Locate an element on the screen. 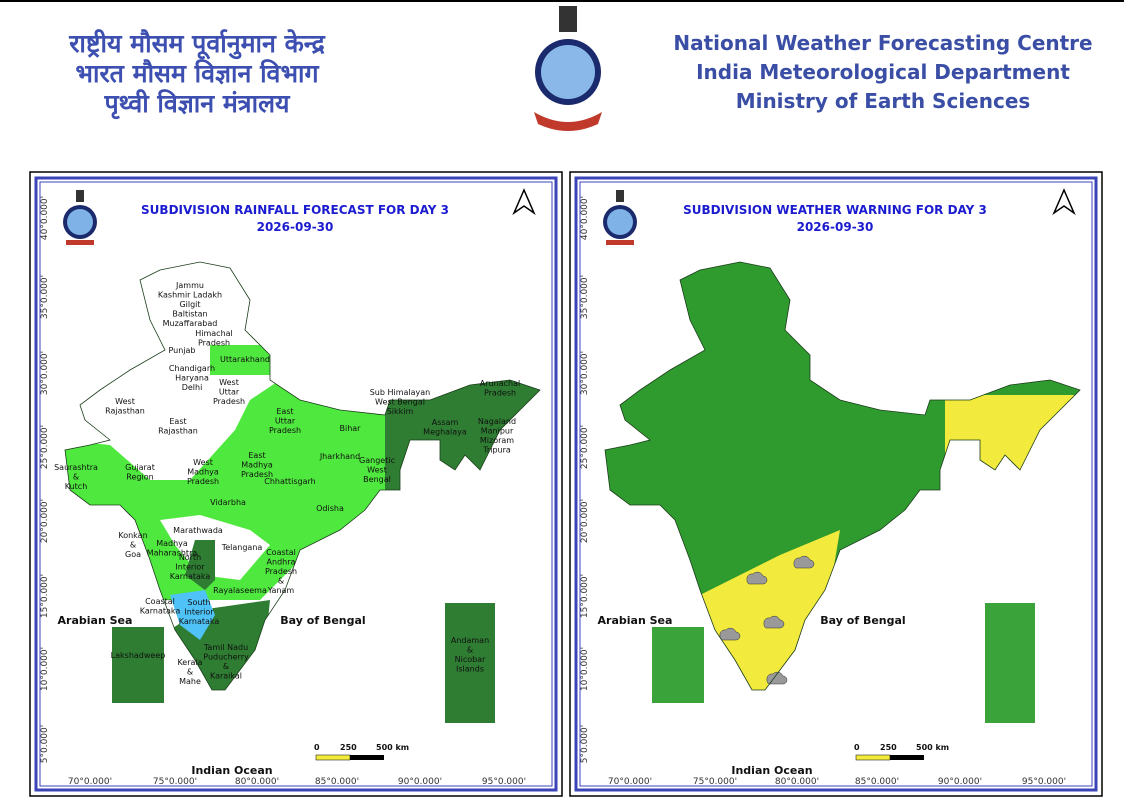 This screenshot has width=1124, height=811. region-label: Gujarat is located at coordinates (140, 467).